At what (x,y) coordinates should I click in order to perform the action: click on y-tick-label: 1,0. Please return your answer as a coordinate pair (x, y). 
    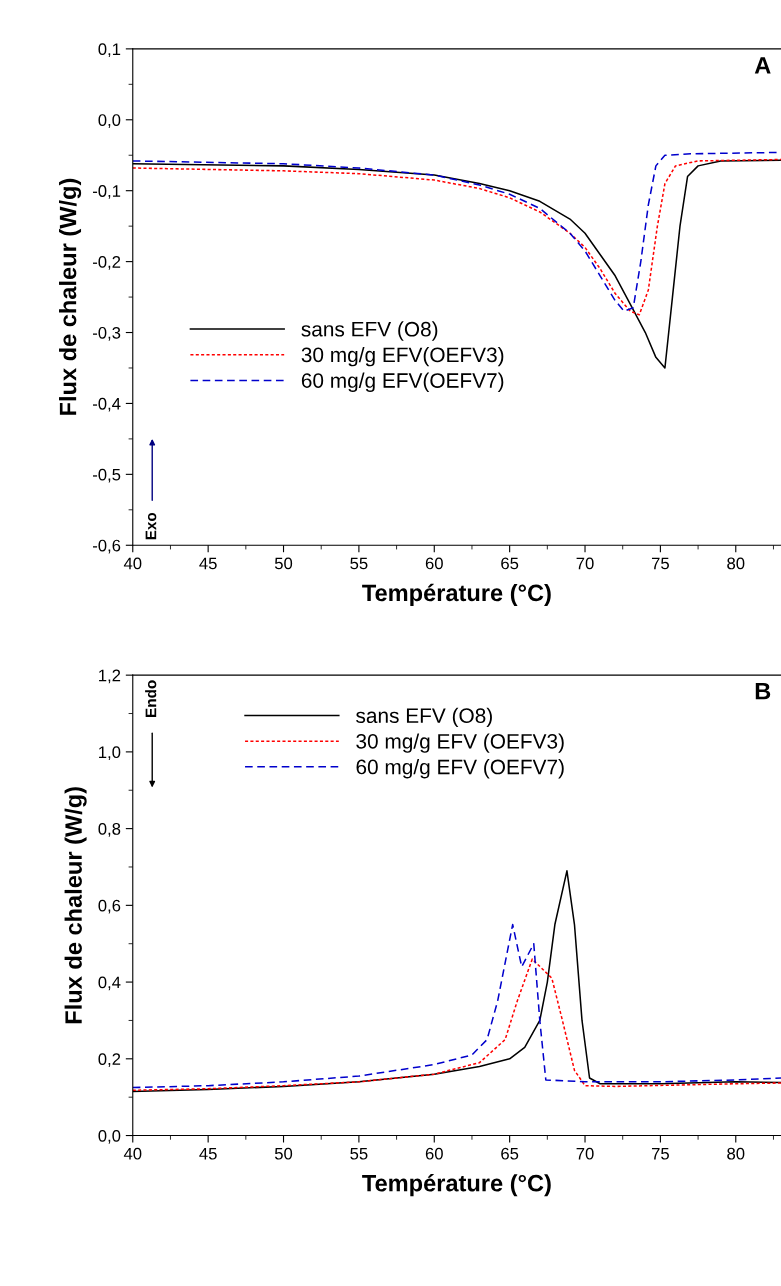
    Looking at the image, I should click on (110, 753).